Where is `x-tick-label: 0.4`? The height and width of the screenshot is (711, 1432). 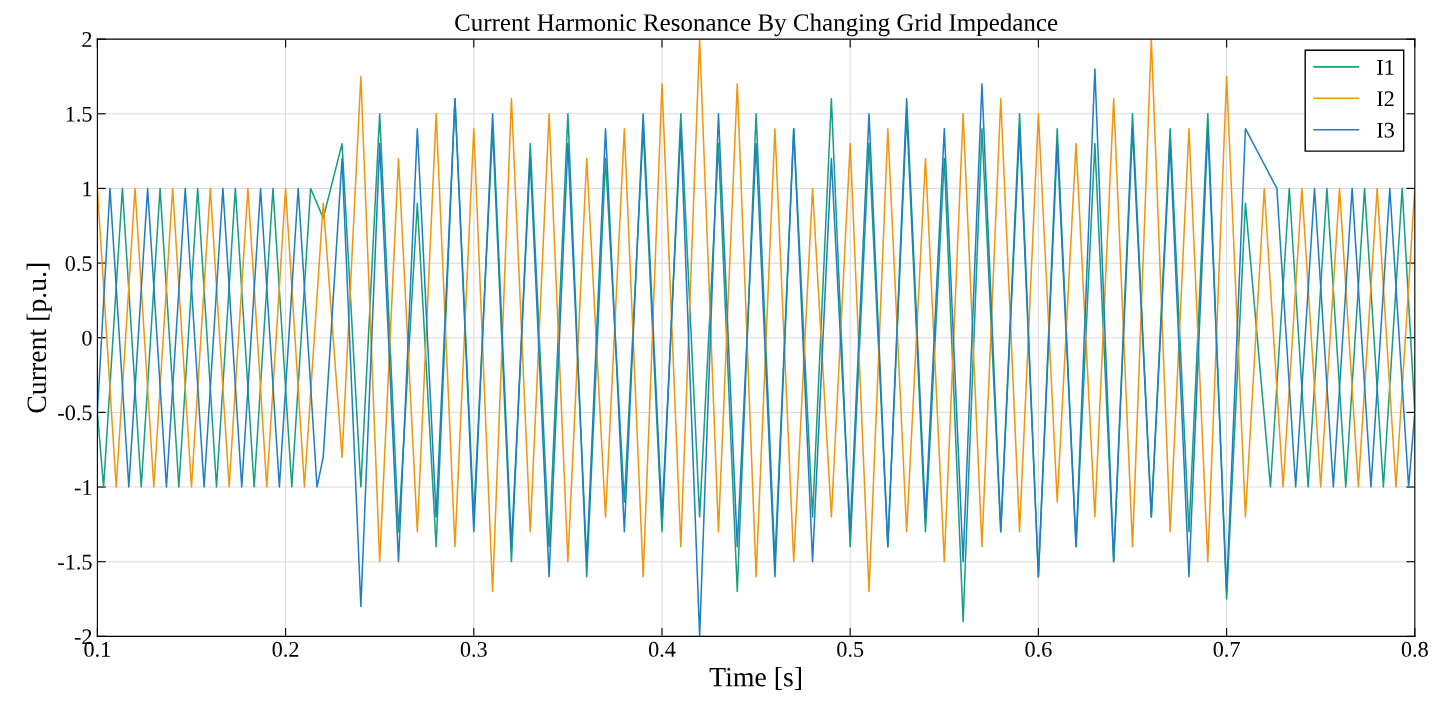
x-tick-label: 0.4 is located at coordinates (662, 649).